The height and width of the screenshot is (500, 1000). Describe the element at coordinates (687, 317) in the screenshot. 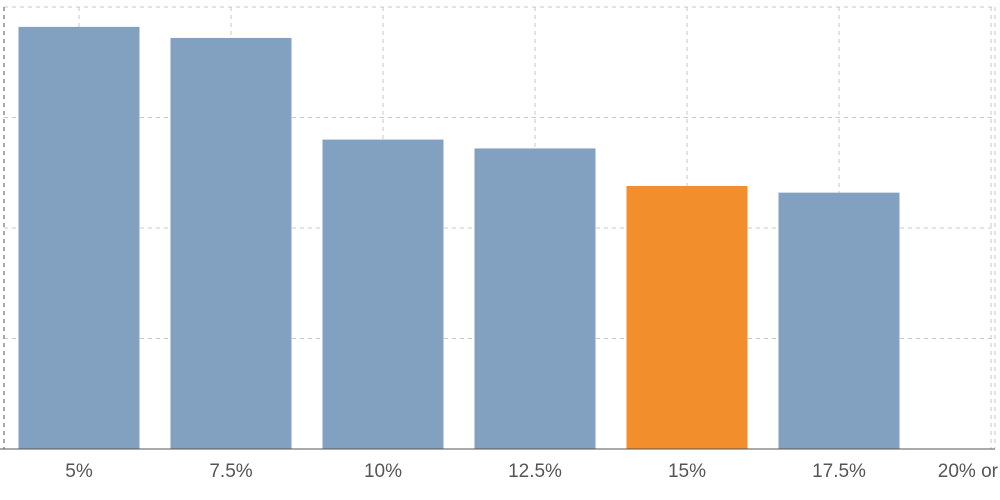

I see `bar-highlighted` at that location.